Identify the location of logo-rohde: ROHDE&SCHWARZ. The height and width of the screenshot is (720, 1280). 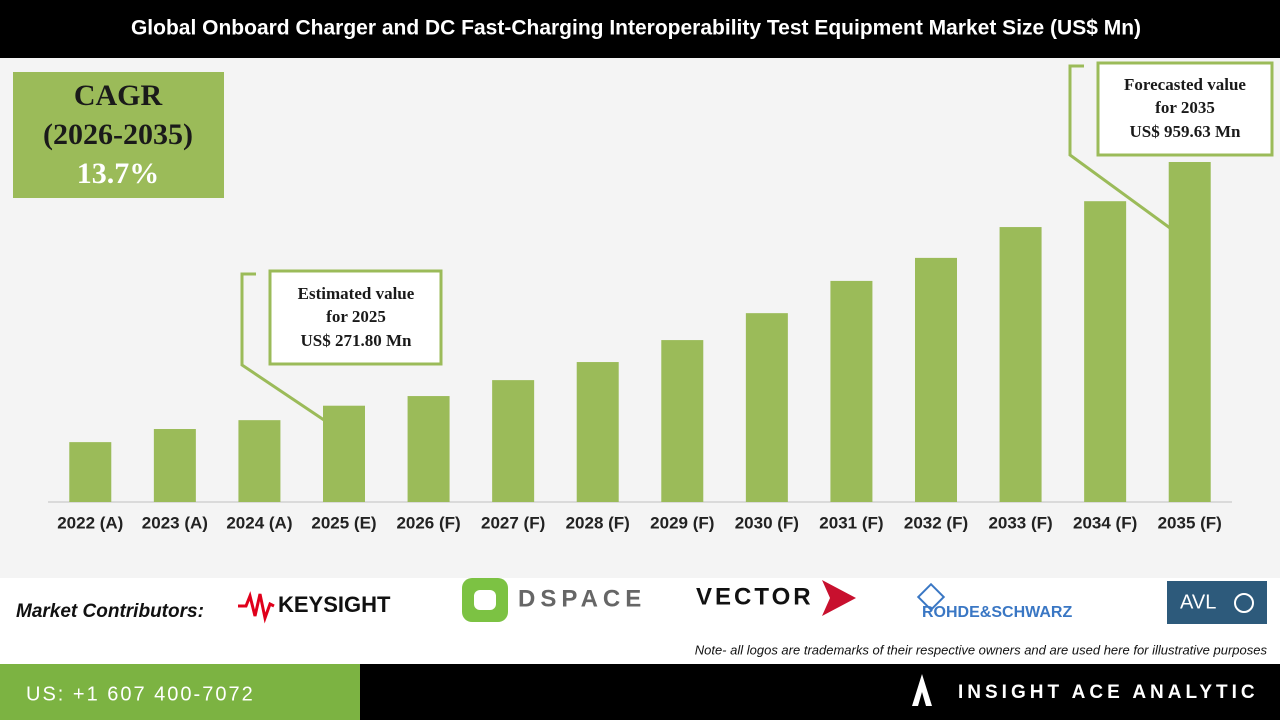
(997, 612).